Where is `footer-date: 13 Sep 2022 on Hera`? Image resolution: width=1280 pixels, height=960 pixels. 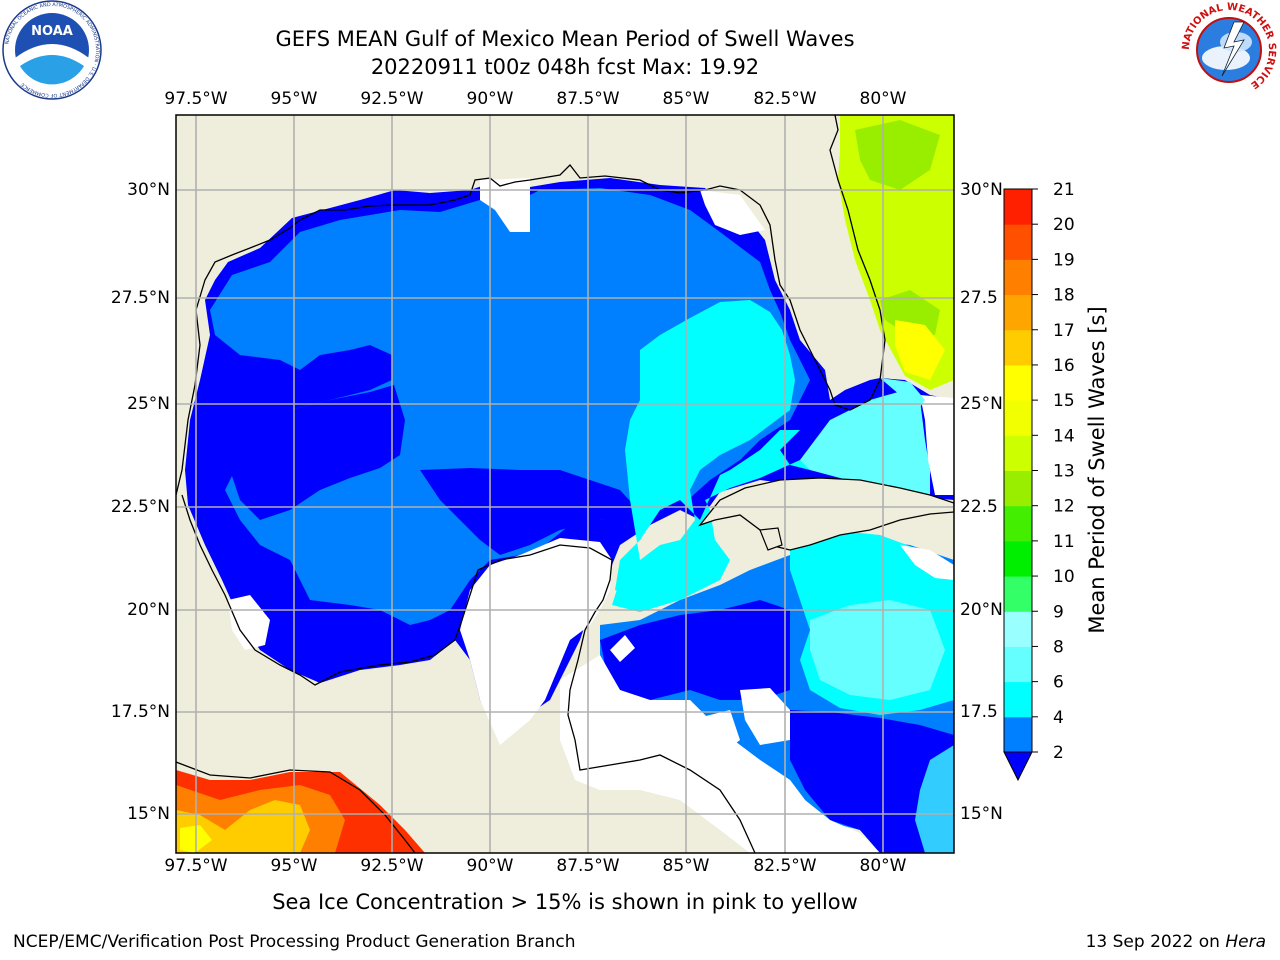 footer-date: 13 Sep 2022 on Hera is located at coordinates (1176, 942).